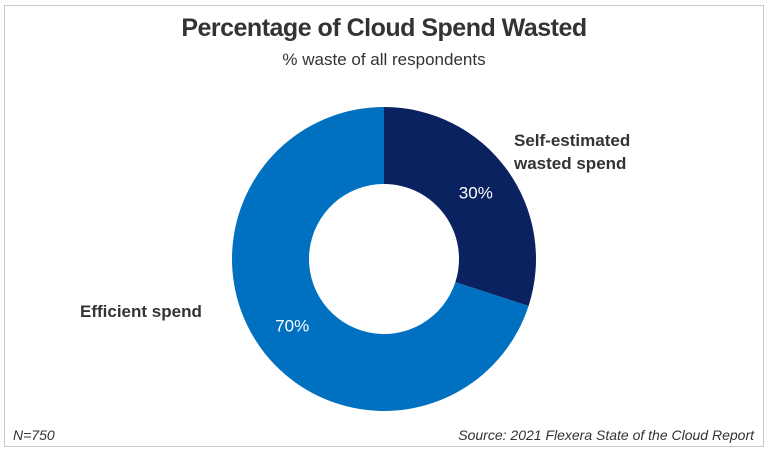 The height and width of the screenshot is (450, 768). What do you see at coordinates (34, 435) in the screenshot?
I see `sample-size-note: N=750` at bounding box center [34, 435].